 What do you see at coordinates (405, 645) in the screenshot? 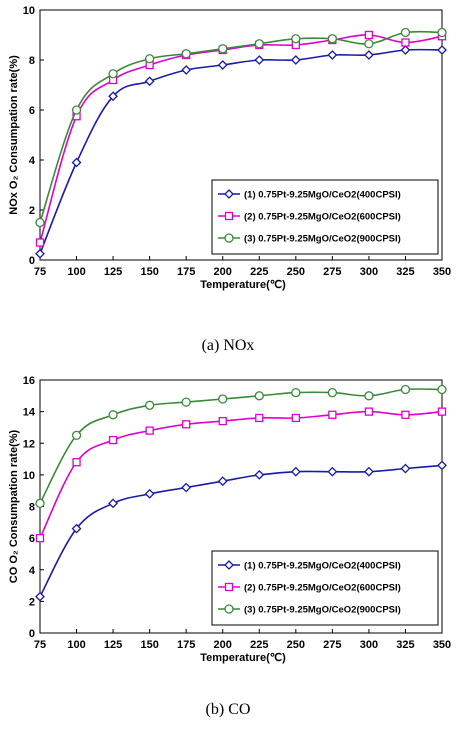
I see `co-x-tick-label: 325` at bounding box center [405, 645].